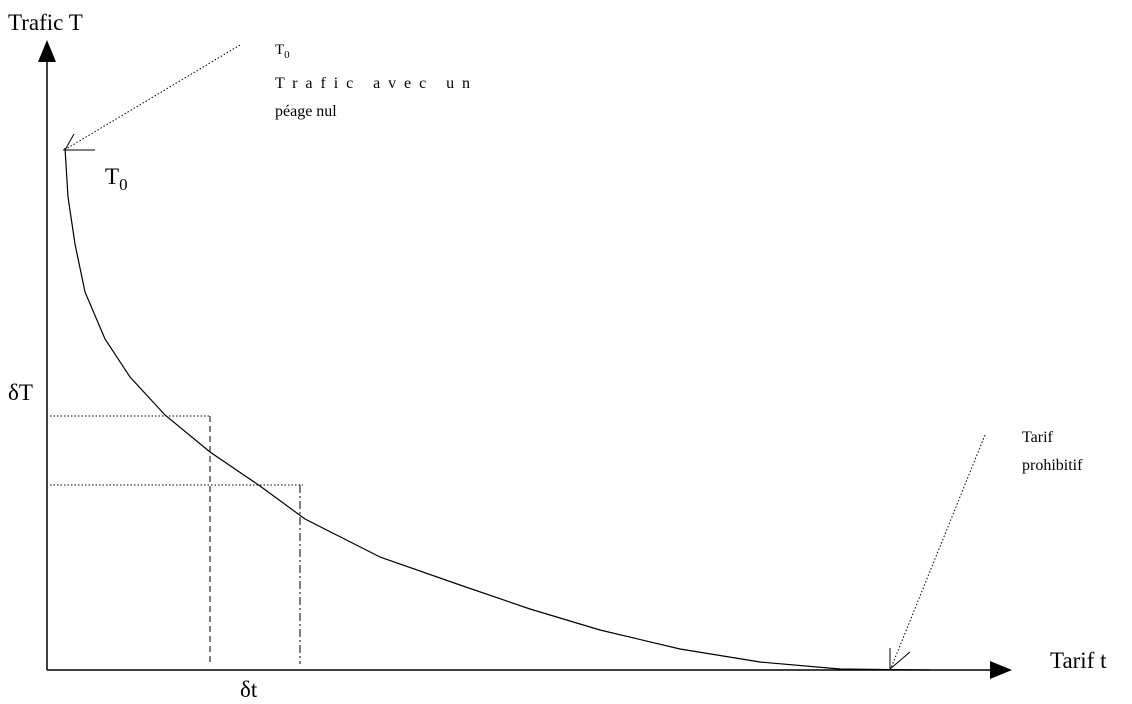  Describe the element at coordinates (1078, 660) in the screenshot. I see `x-axis-label: Tarif t` at that location.